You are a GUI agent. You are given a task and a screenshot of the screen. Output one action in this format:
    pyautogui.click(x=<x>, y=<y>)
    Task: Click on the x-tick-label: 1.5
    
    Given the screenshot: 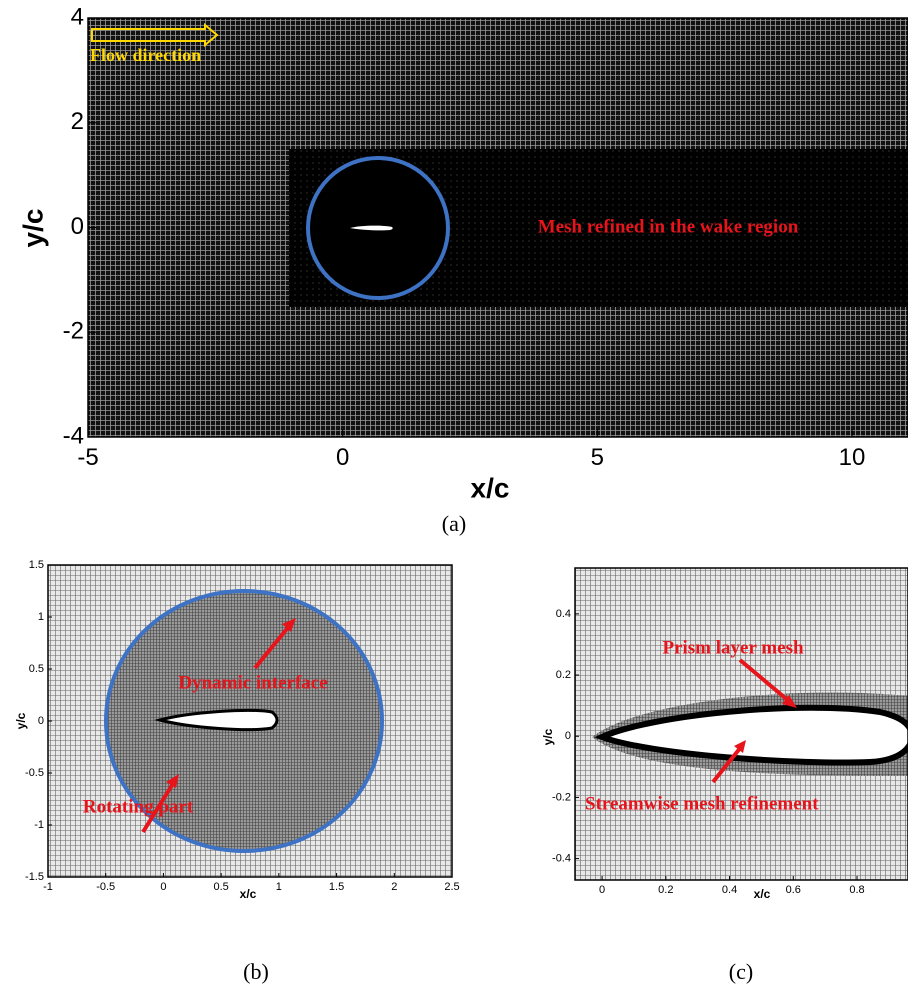 What is the action you would take?
    pyautogui.click(x=336, y=887)
    